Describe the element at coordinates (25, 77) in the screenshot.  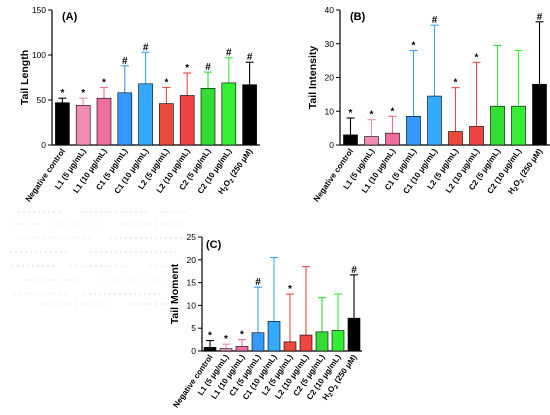
I see `y-axis-label: Tail Length` at that location.